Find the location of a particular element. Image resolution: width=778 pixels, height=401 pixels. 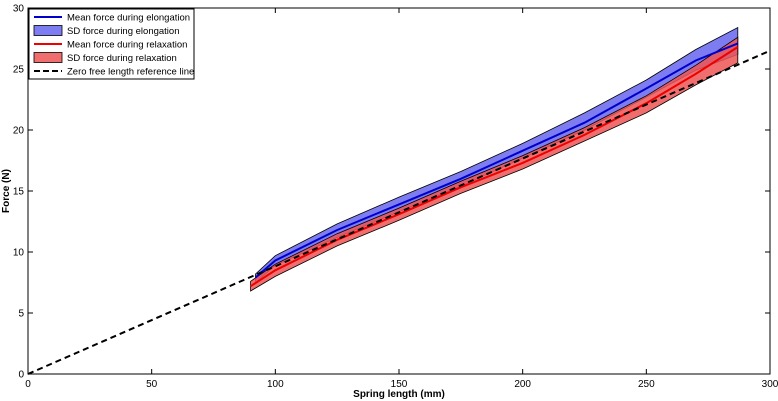

x-tick-label: 200 is located at coordinates (522, 384).